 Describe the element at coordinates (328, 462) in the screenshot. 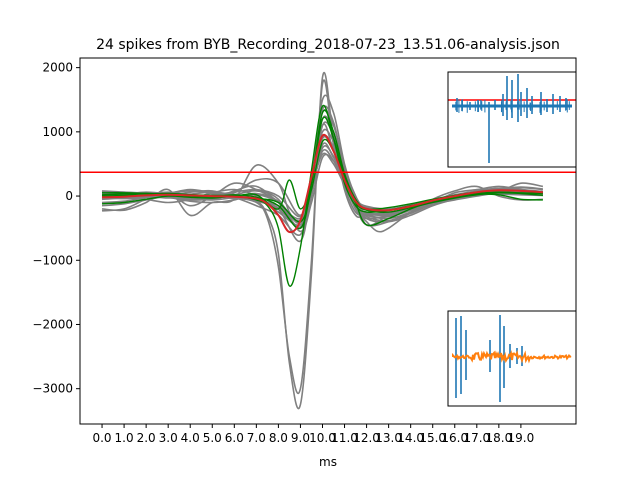

I see `x-axis-label: ms` at that location.